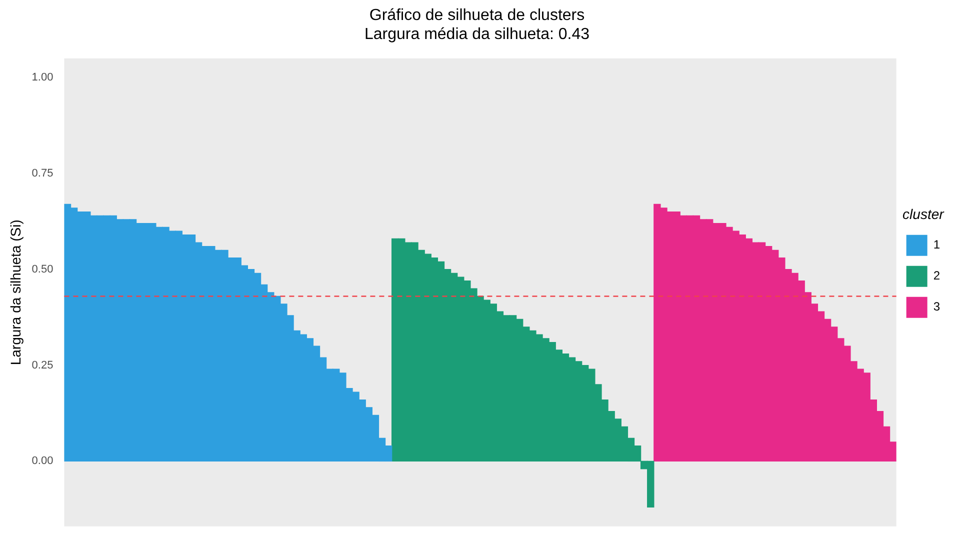 The height and width of the screenshot is (536, 962). Describe the element at coordinates (43, 365) in the screenshot. I see `y-tick-label: 0.25` at that location.